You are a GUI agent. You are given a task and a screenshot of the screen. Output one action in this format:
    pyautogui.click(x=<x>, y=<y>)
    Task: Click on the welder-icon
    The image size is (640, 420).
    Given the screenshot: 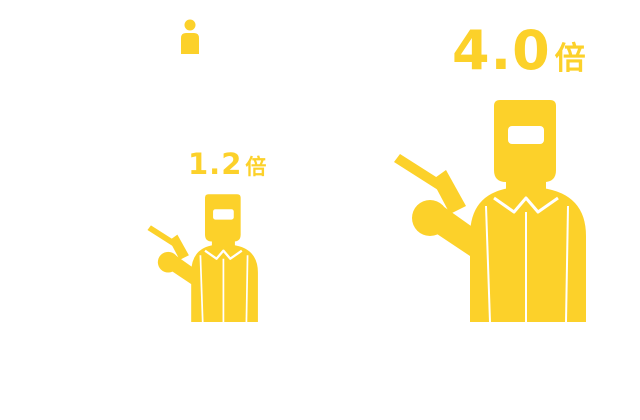 What is the action you would take?
    pyautogui.click(x=202, y=258)
    